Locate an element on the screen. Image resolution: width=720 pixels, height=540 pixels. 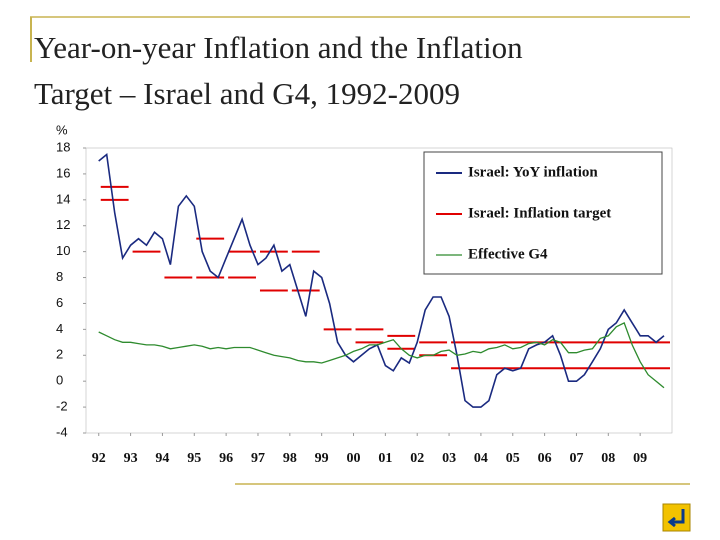
y-tick-label: 12 is located at coordinates (63, 224).